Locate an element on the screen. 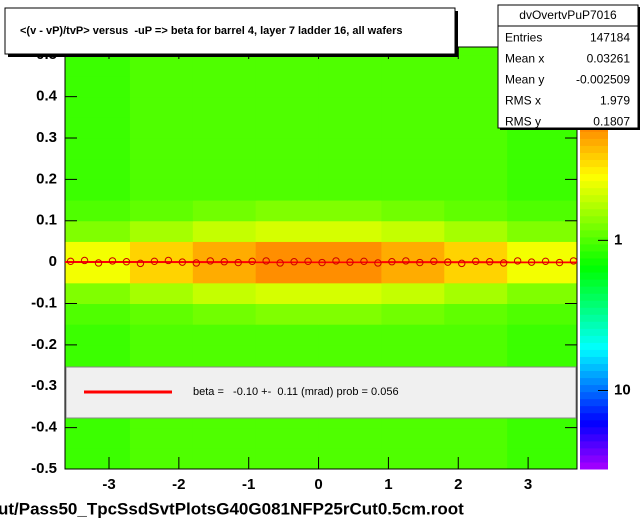 The image size is (640, 523). y-tick-label: 0.3 is located at coordinates (46, 137).